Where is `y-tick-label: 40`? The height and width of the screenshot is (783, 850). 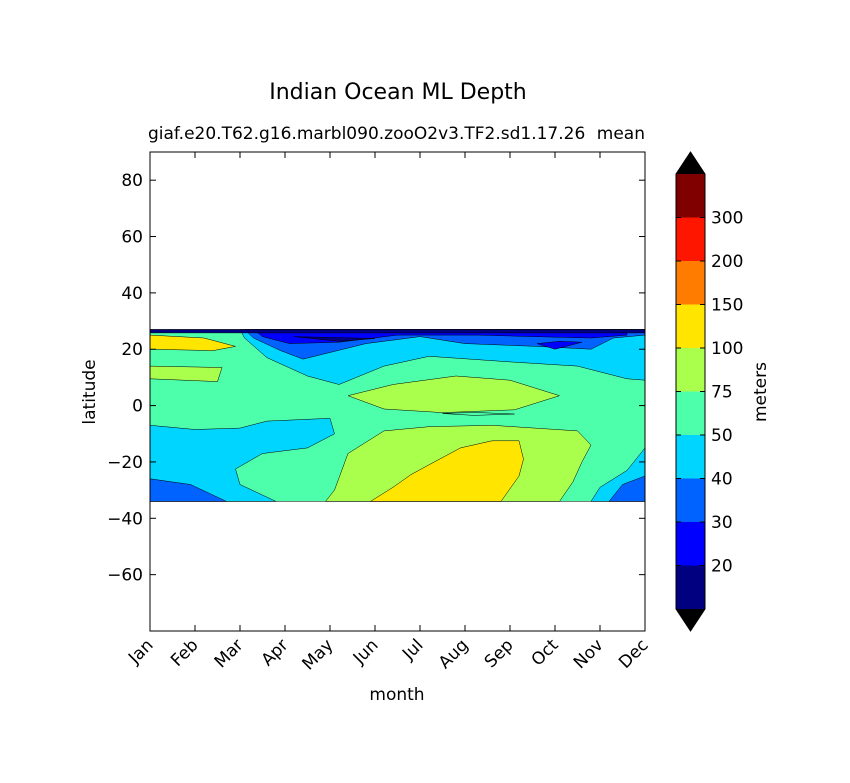 y-tick-label: 40 is located at coordinates (132, 294).